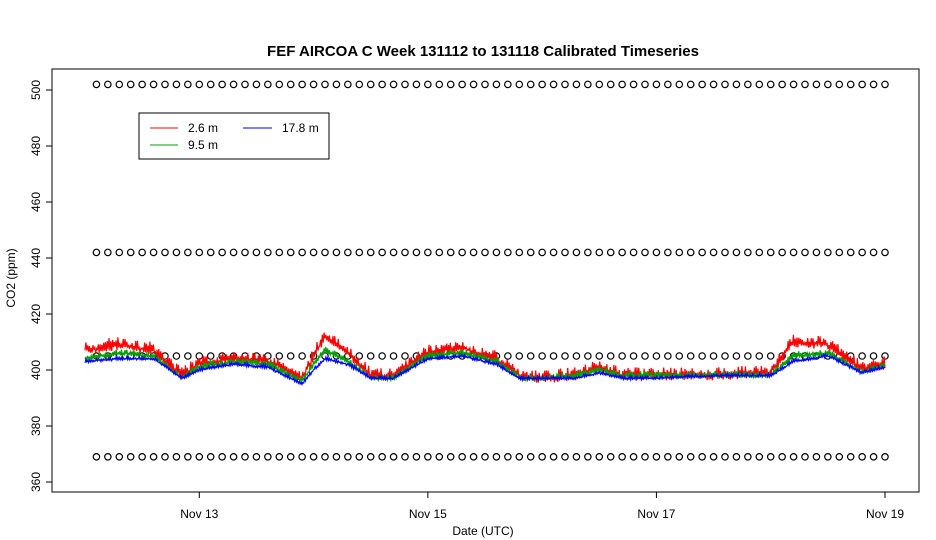 The width and height of the screenshot is (936, 540). What do you see at coordinates (484, 369) in the screenshot?
I see `series-line-17-8-m` at bounding box center [484, 369].